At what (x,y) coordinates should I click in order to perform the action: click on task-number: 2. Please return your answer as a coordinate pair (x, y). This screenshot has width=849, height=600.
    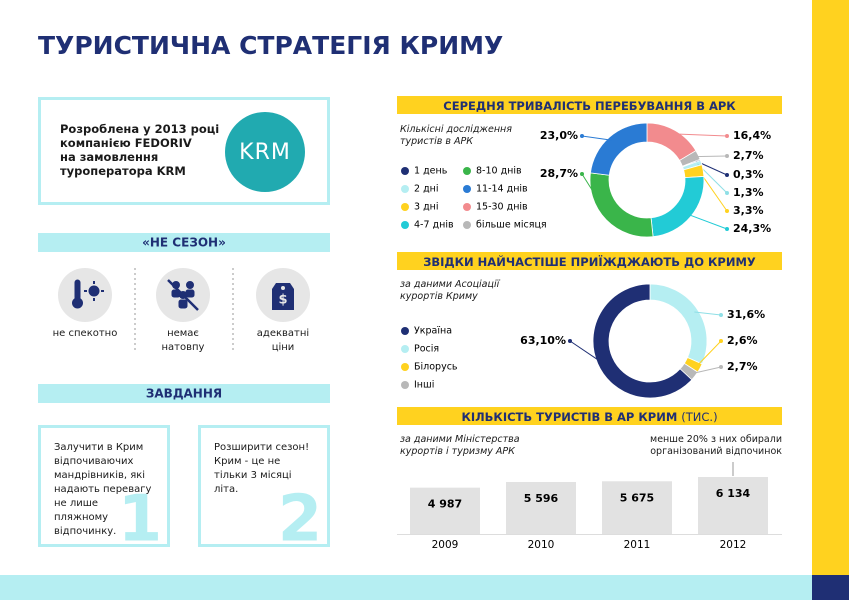
    Looking at the image, I should click on (300, 520).